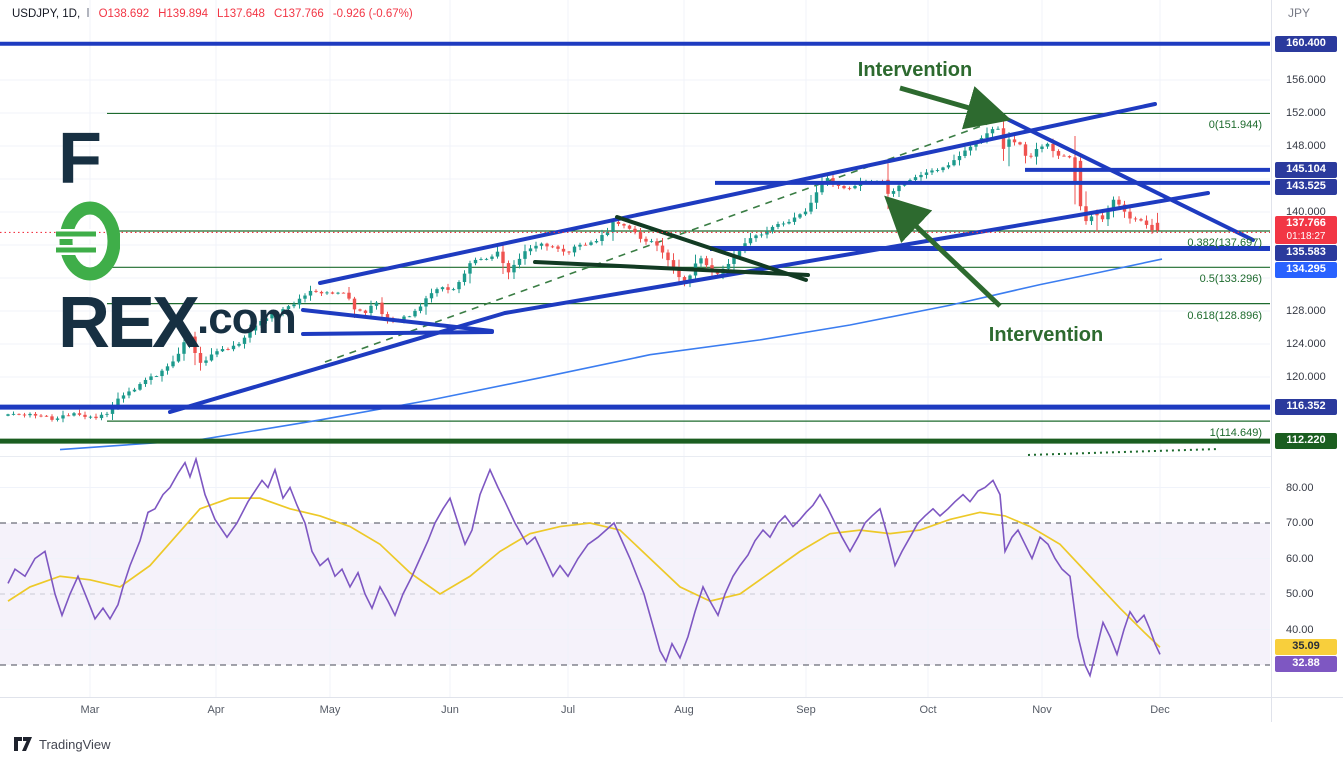  Describe the element at coordinates (240, 14) in the screenshot. I see `ohlc-token: L137.648` at that location.